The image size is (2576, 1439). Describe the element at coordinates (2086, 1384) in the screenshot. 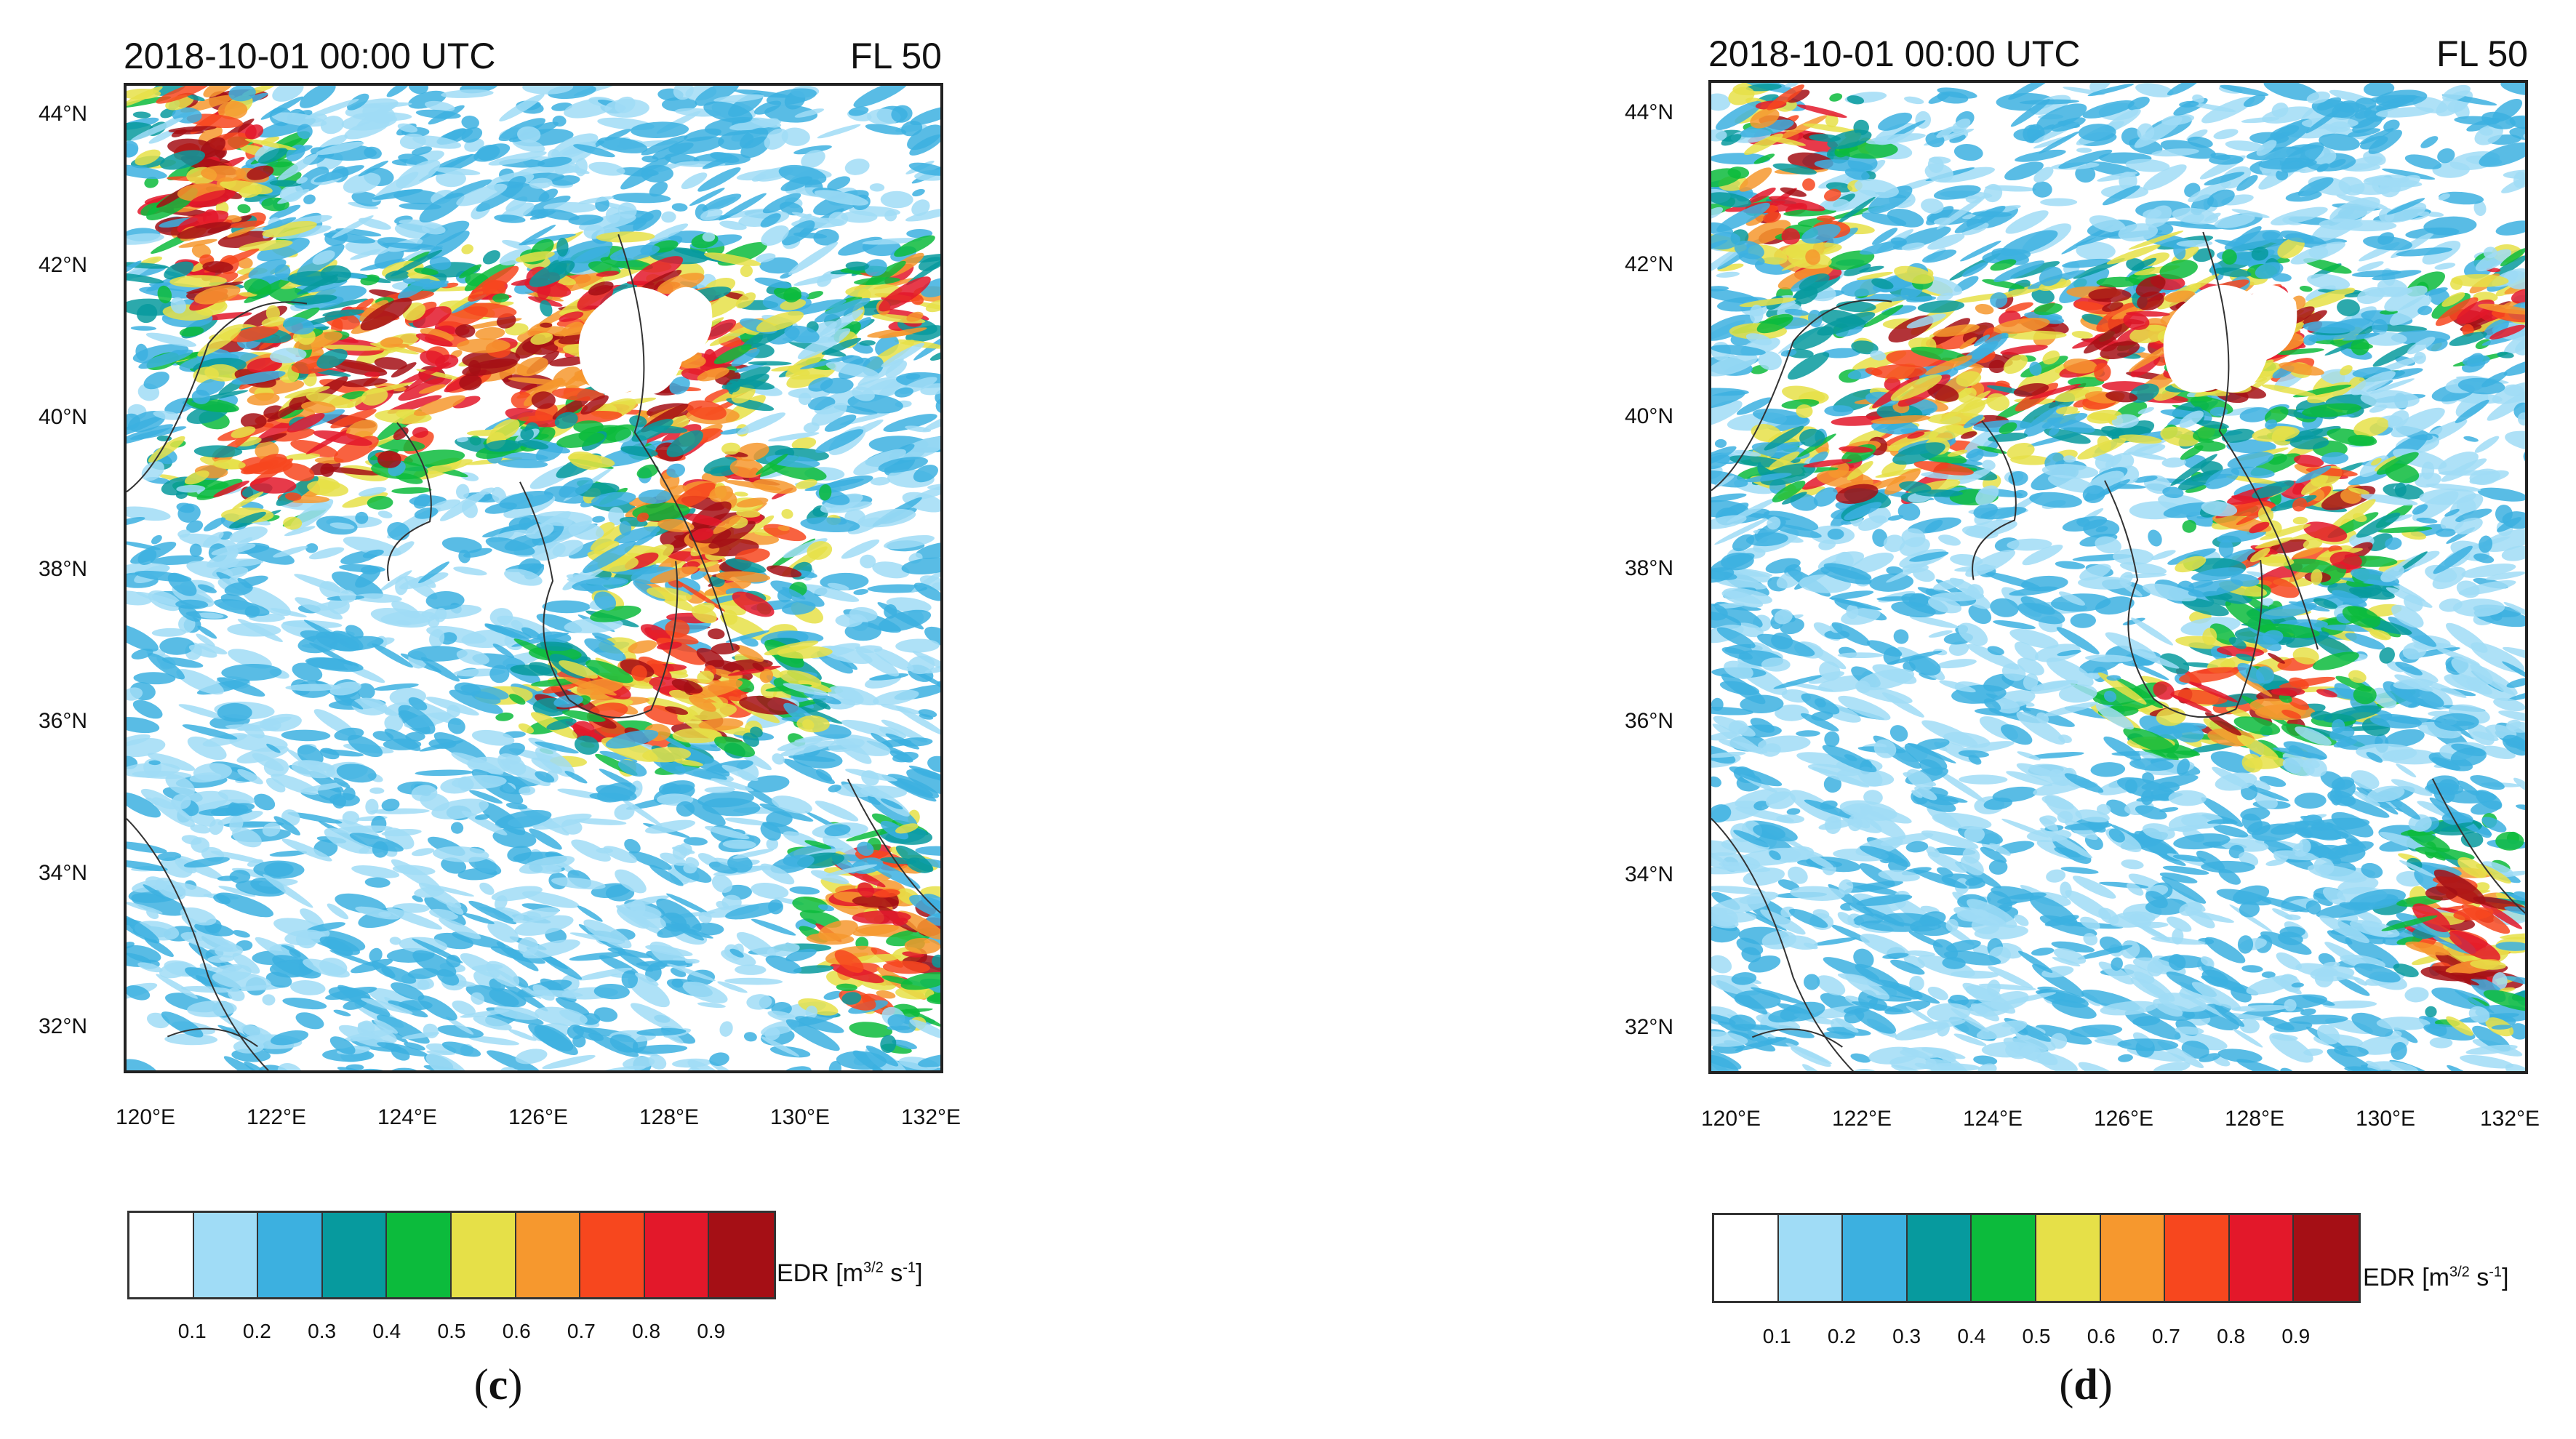

I see `panel-caption: (d)` at that location.